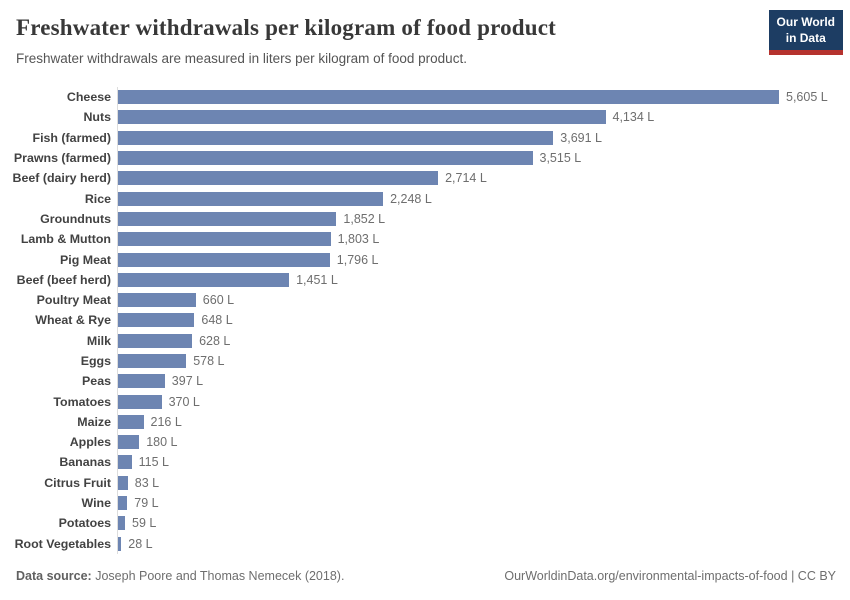 The image size is (850, 600). I want to click on owid-logo: Our World in Data, so click(805, 33).